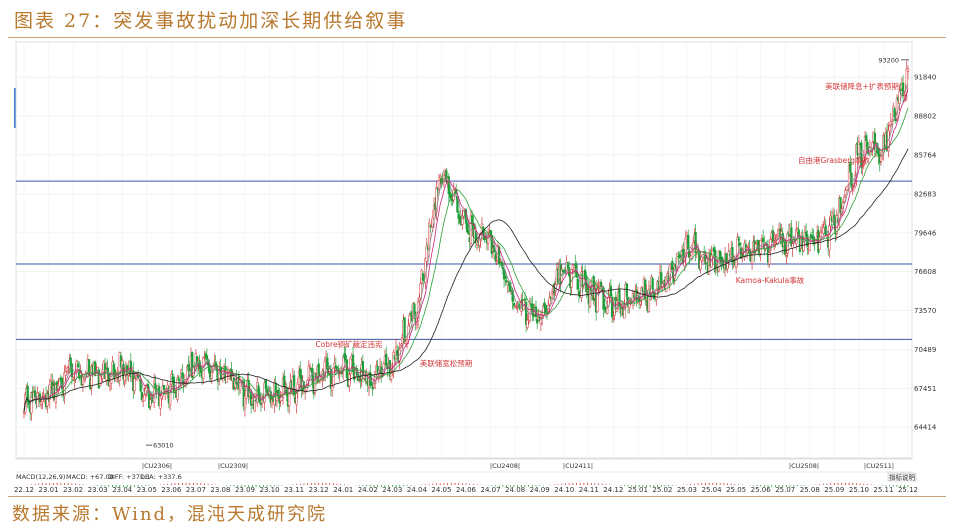 This screenshot has width=954, height=528. Describe the element at coordinates (540, 490) in the screenshot. I see `x-tick-label: 24.09` at that location.